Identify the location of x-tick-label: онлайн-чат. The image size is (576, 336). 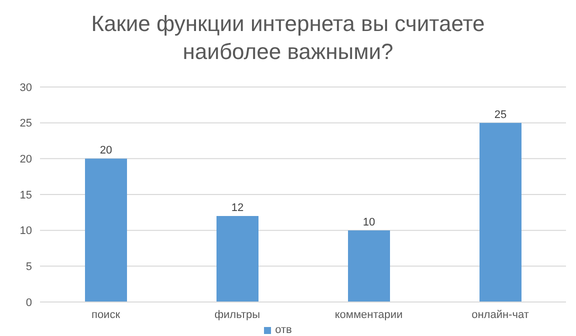
(500, 314).